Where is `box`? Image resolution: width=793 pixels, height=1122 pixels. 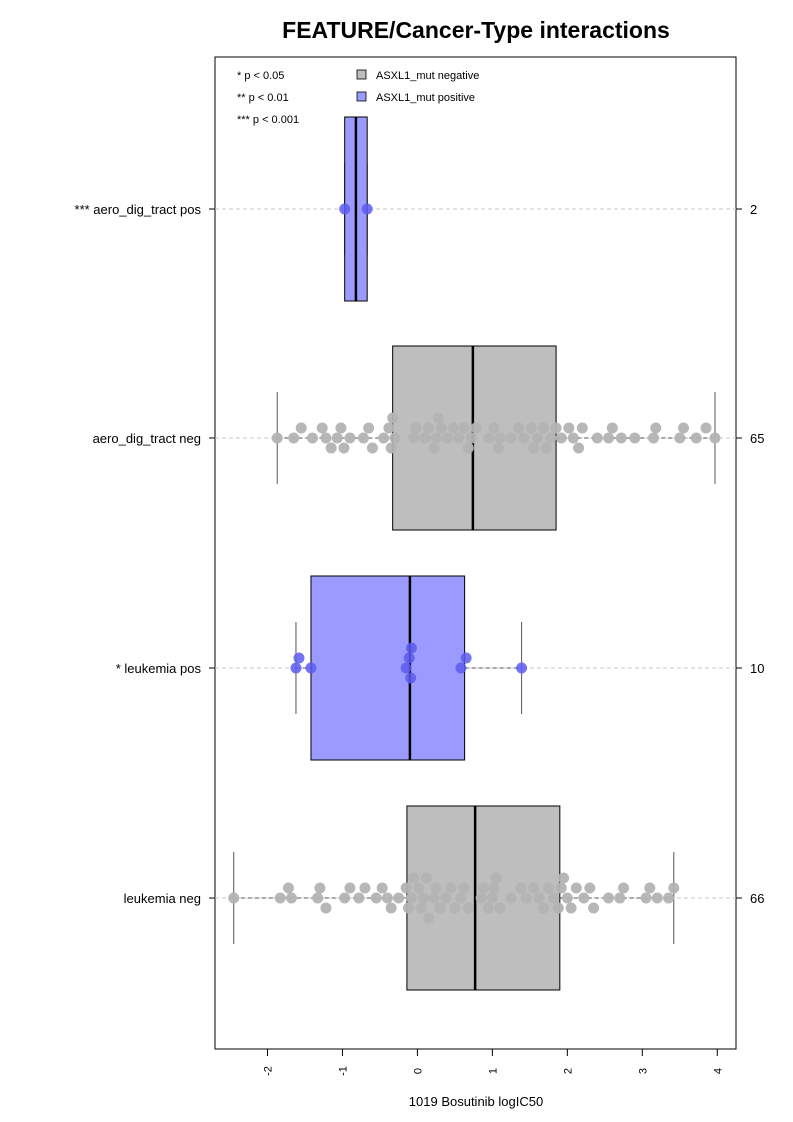
box is located at coordinates (388, 668).